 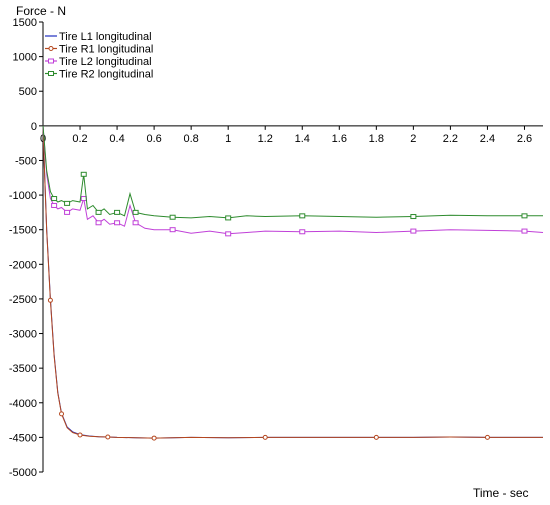 I want to click on x-tick-label: 2.4, so click(x=487, y=139).